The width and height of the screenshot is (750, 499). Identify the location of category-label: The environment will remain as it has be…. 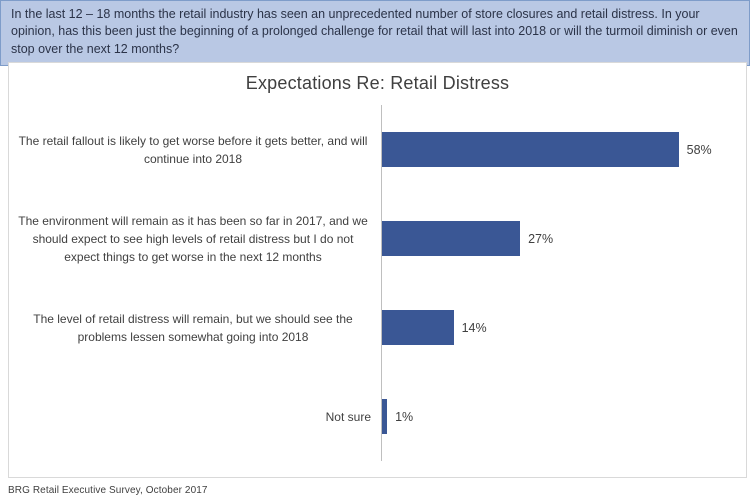
(193, 238).